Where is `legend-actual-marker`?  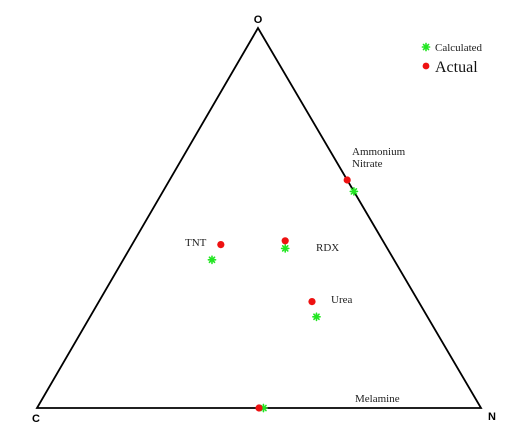 legend-actual-marker is located at coordinates (426, 66).